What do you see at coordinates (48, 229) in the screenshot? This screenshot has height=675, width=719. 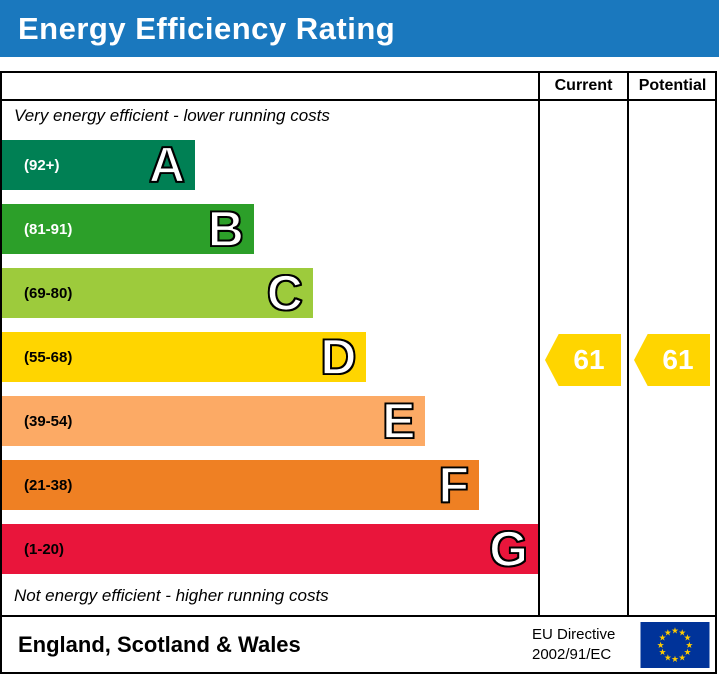 I see `band-range-label: (81-91)` at bounding box center [48, 229].